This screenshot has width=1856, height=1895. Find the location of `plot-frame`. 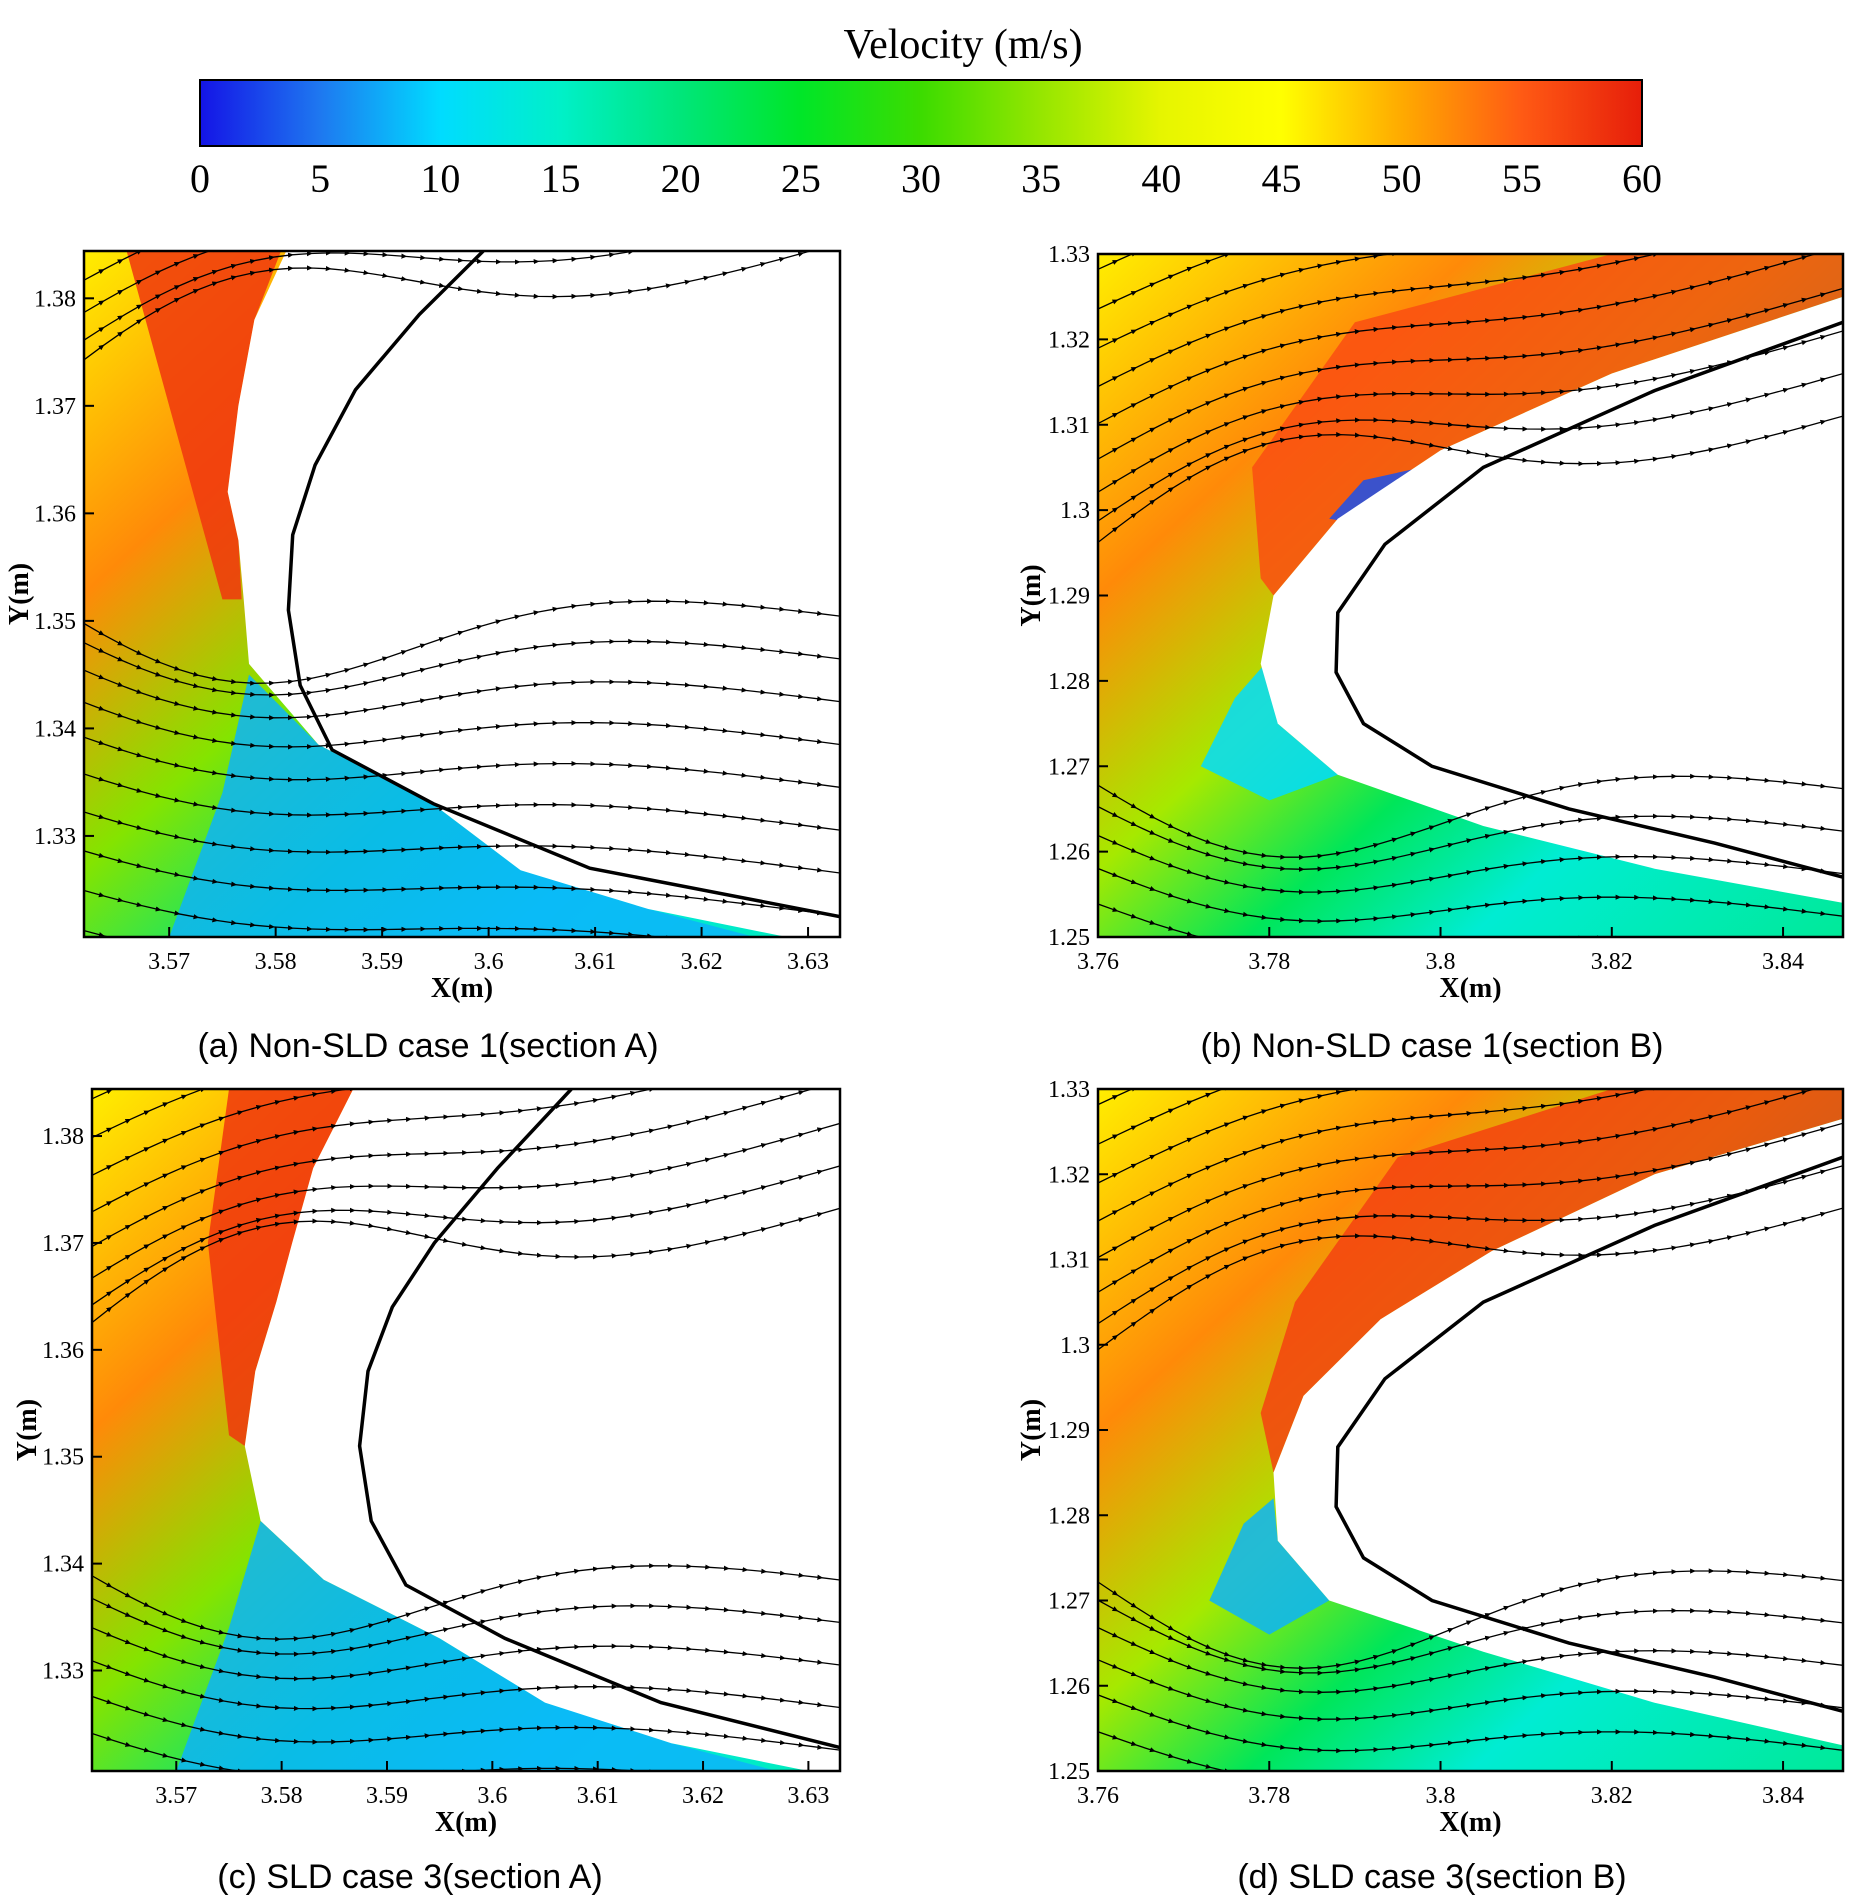

plot-frame is located at coordinates (466, 1430).